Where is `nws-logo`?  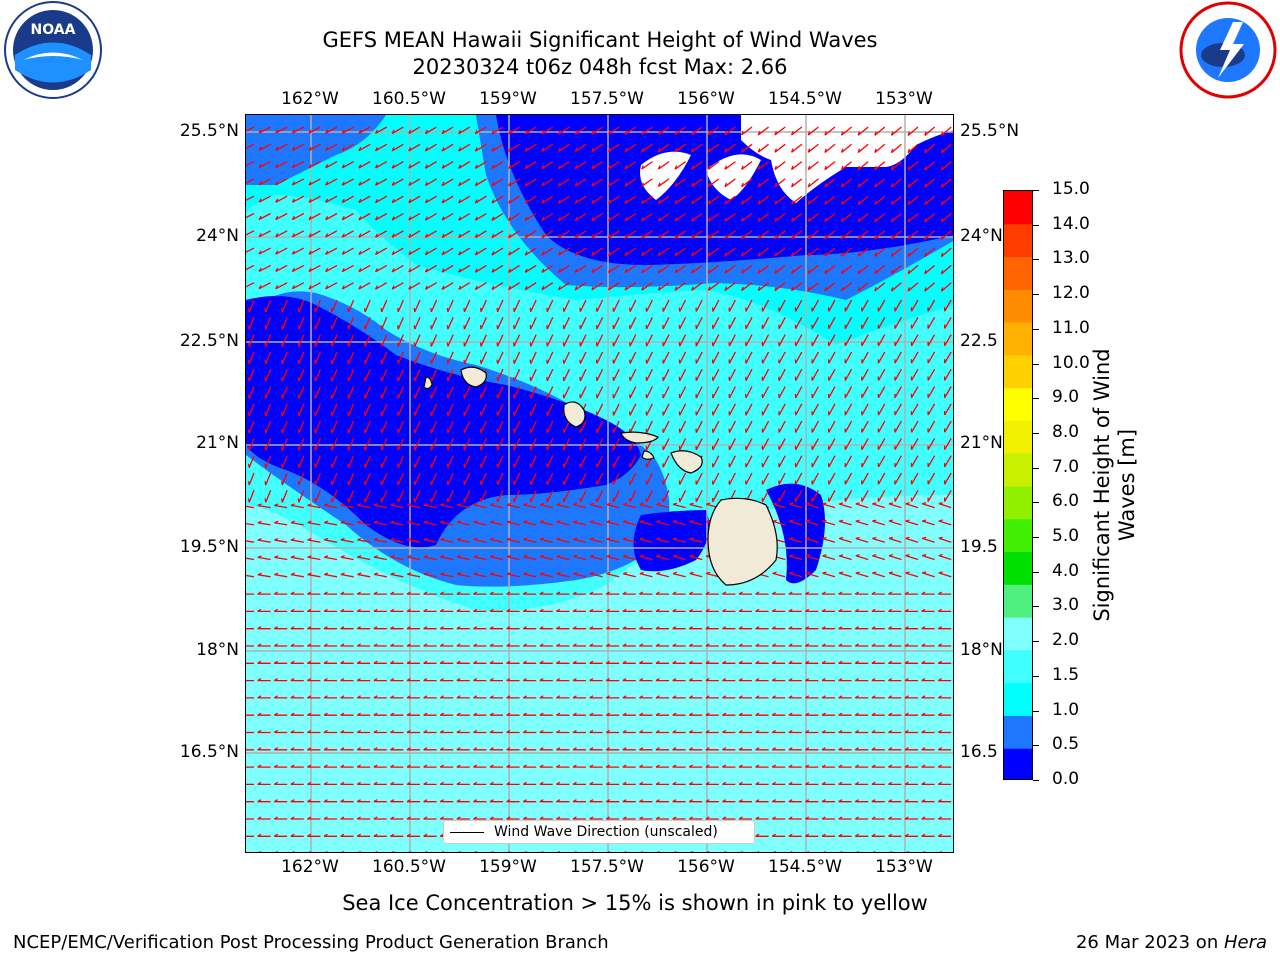
nws-logo is located at coordinates (1228, 50).